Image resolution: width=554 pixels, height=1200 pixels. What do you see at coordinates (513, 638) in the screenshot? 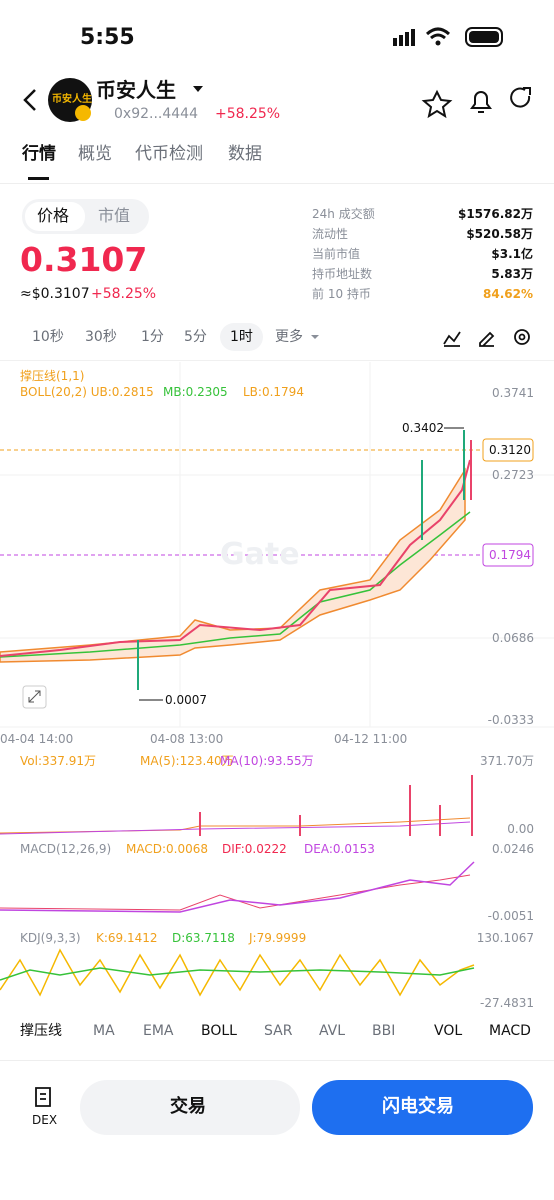
I see `axis-label: 0.0686` at bounding box center [513, 638].